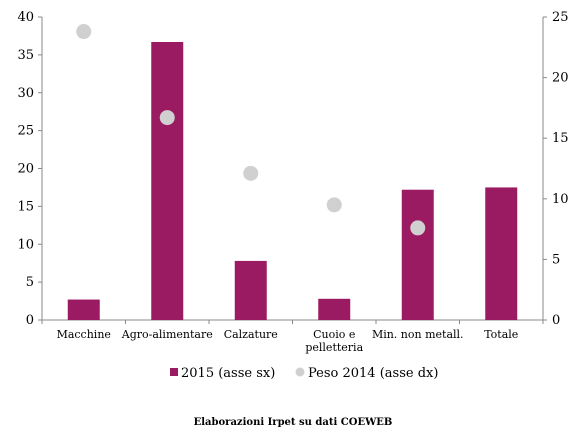  What do you see at coordinates (30, 320) in the screenshot?
I see `y-tick-label-left: 0` at bounding box center [30, 320].